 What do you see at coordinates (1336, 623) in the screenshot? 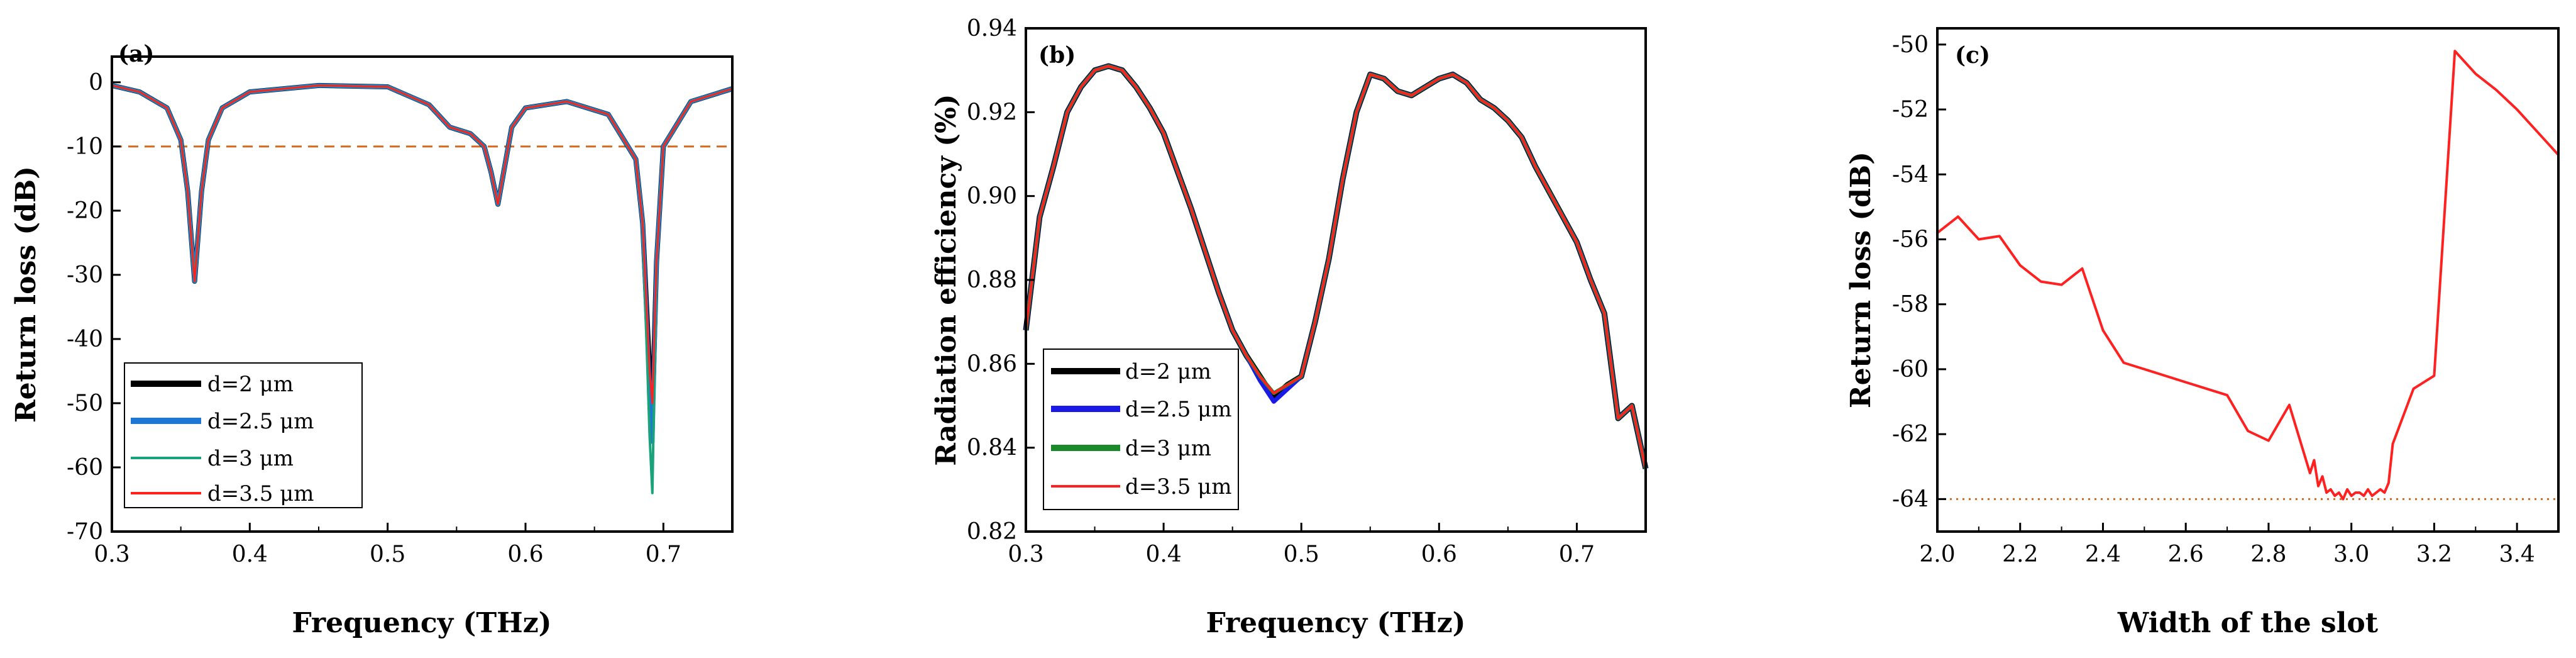
I see `panel-b-x-axis-label: Frequency (THz)` at bounding box center [1336, 623].